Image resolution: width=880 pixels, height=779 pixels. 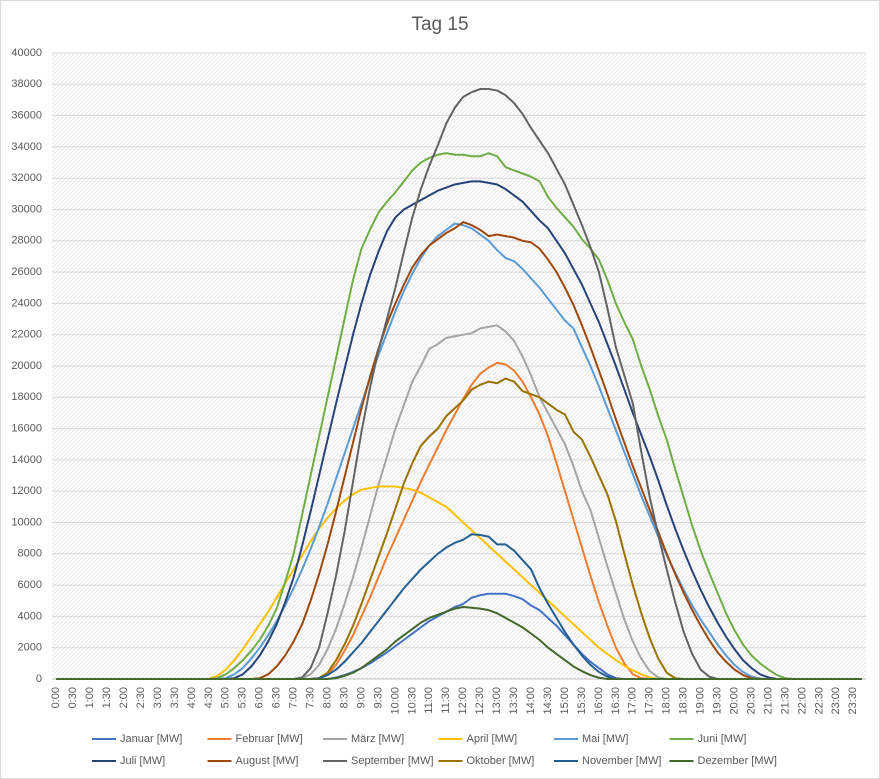 I want to click on x-tick-label: 22:00, so click(x=802, y=701).